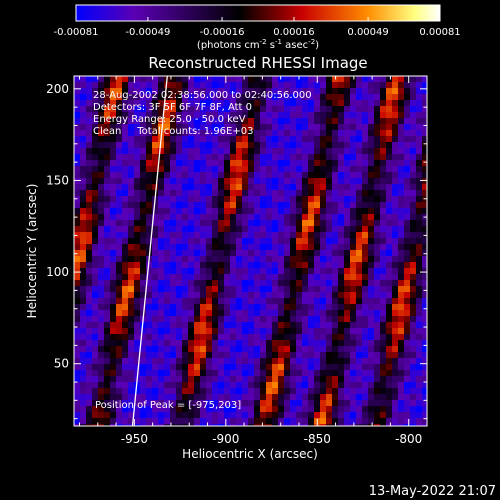  Describe the element at coordinates (317, 439) in the screenshot. I see `x-tick-label: -850` at that location.